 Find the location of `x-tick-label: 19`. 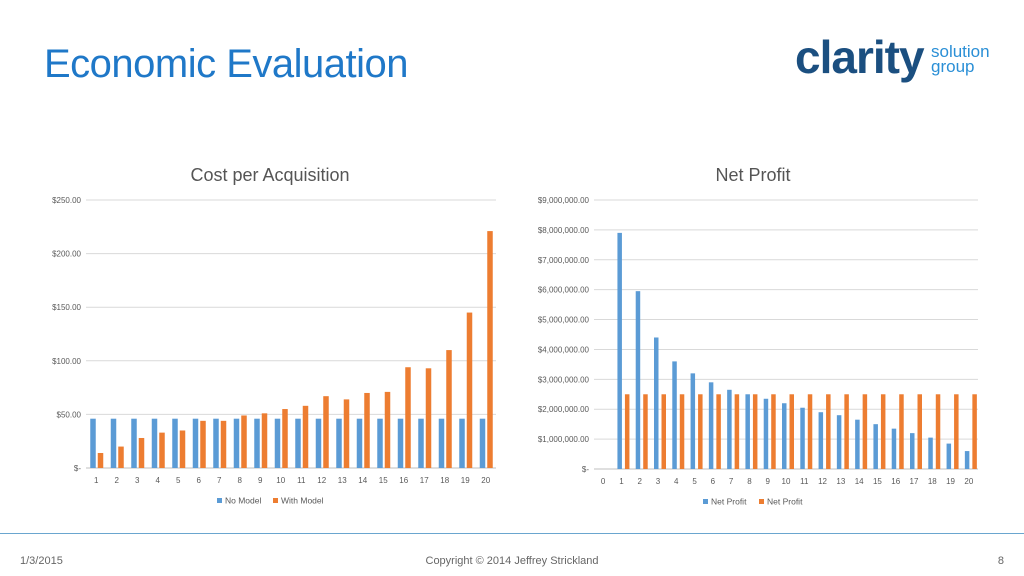

x-tick-label: 19 is located at coordinates (950, 481).